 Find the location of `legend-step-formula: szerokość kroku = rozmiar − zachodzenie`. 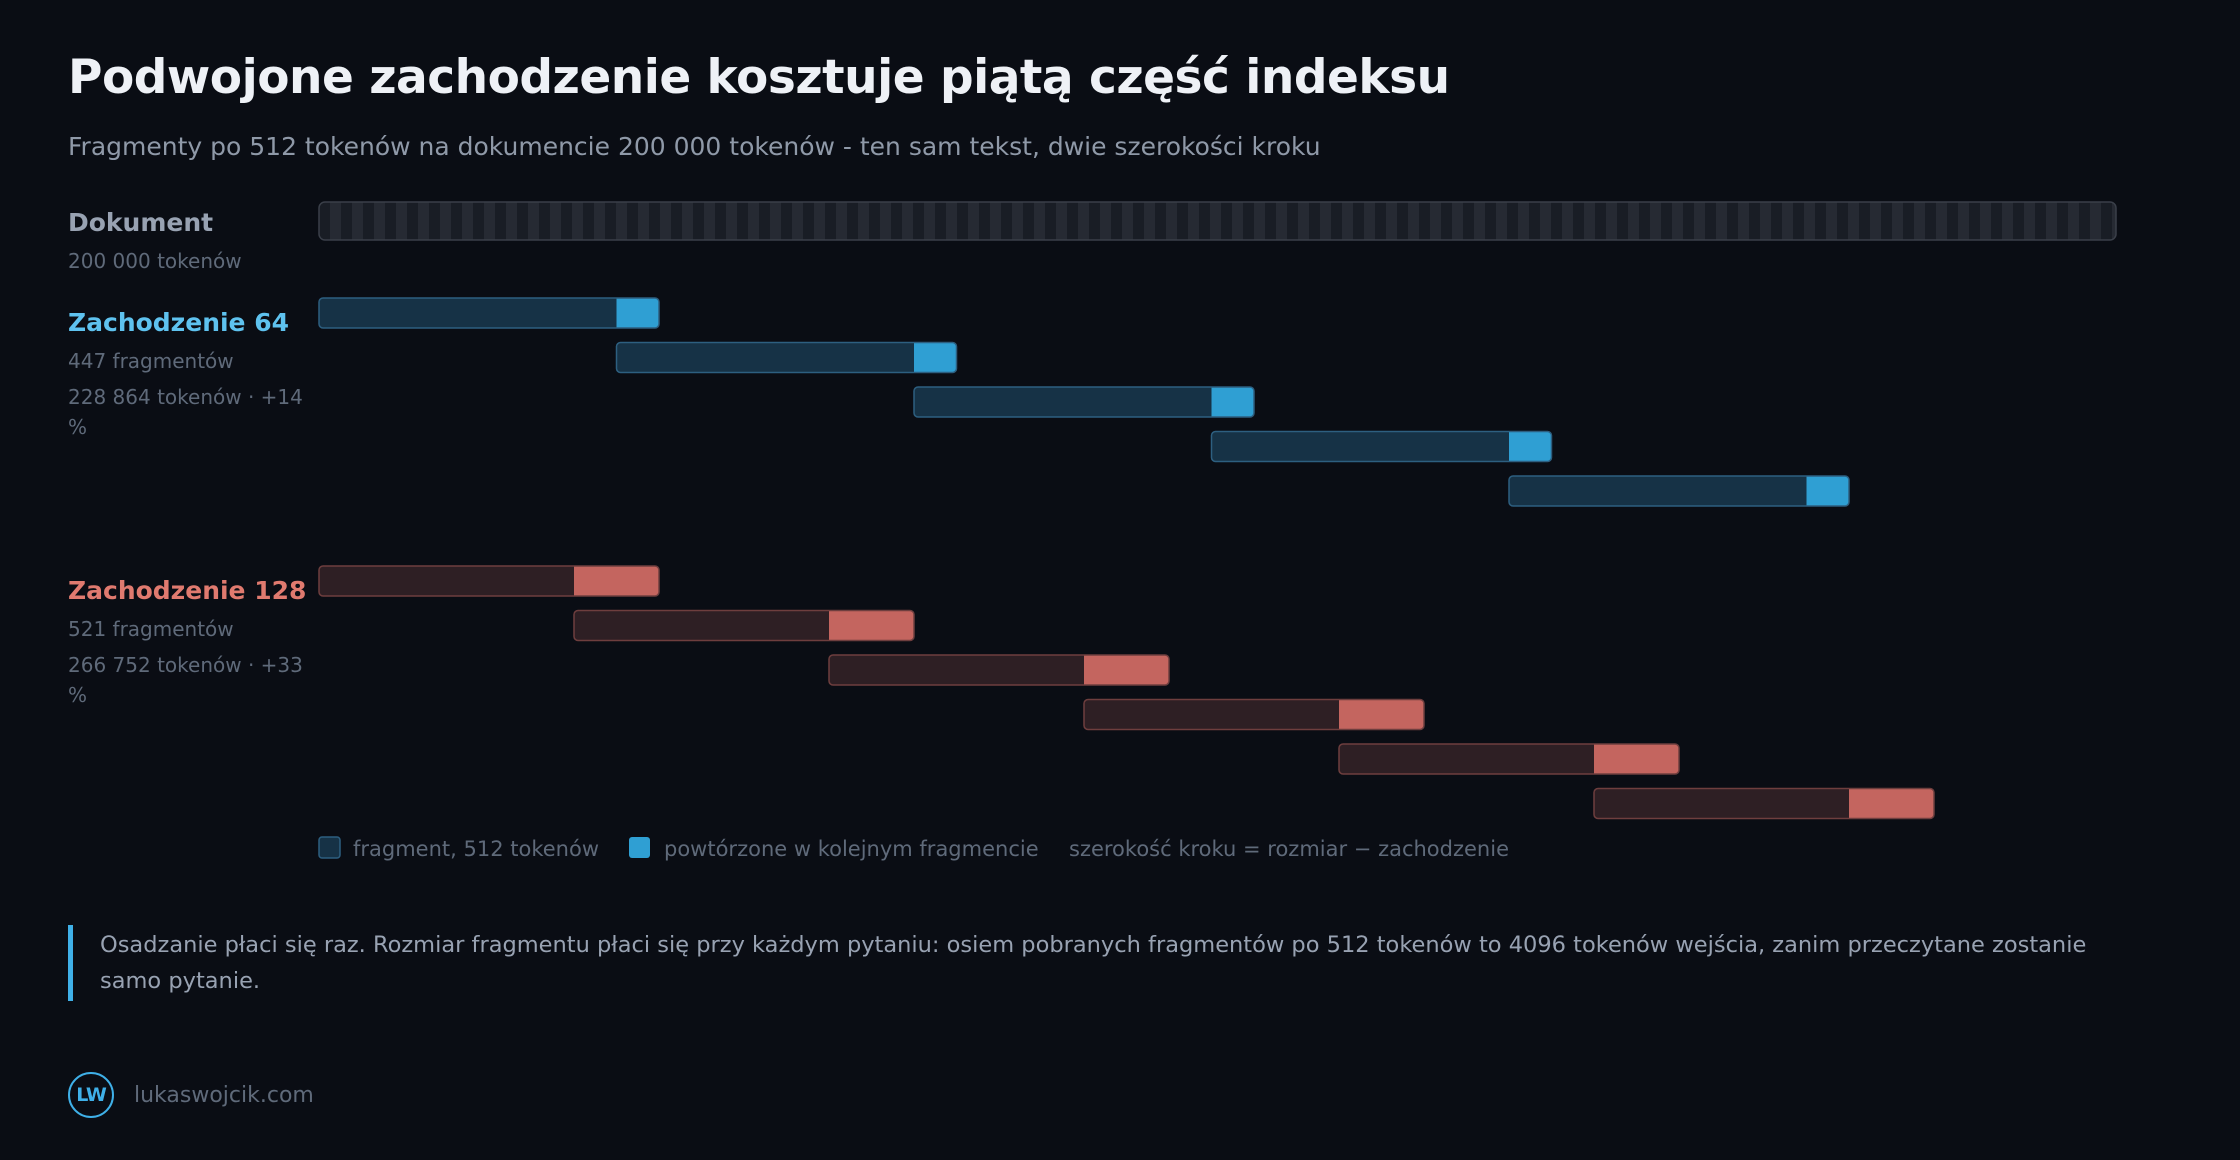

legend-step-formula: szerokość kroku = rozmiar − zachodzenie is located at coordinates (1289, 849).